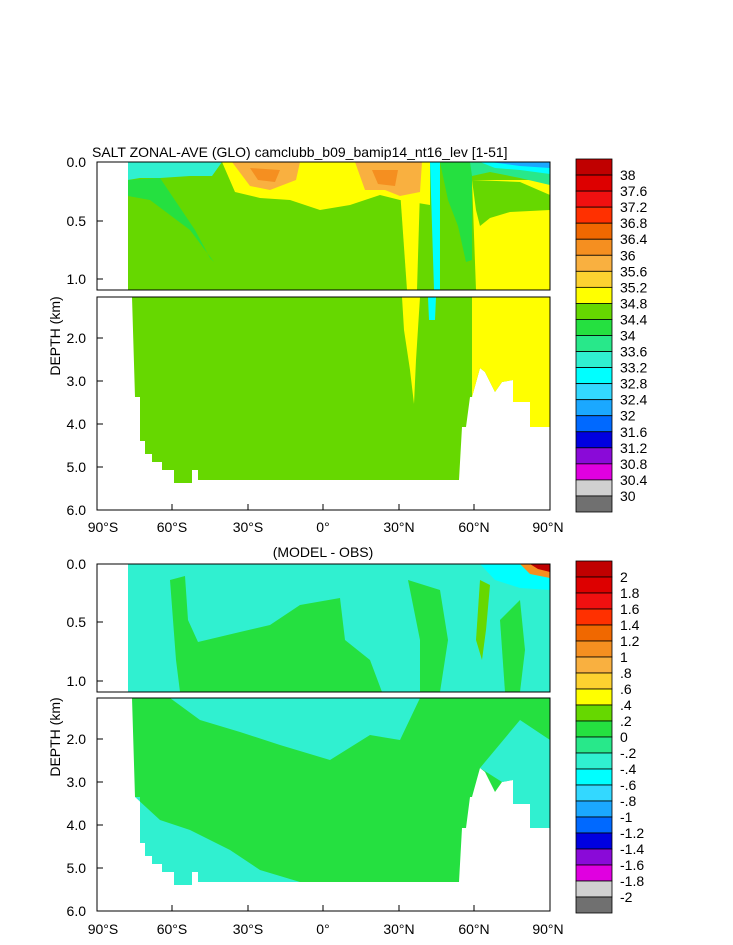  Describe the element at coordinates (633, 352) in the screenshot. I see `top-colorbar-label-11: 33.6` at that location.